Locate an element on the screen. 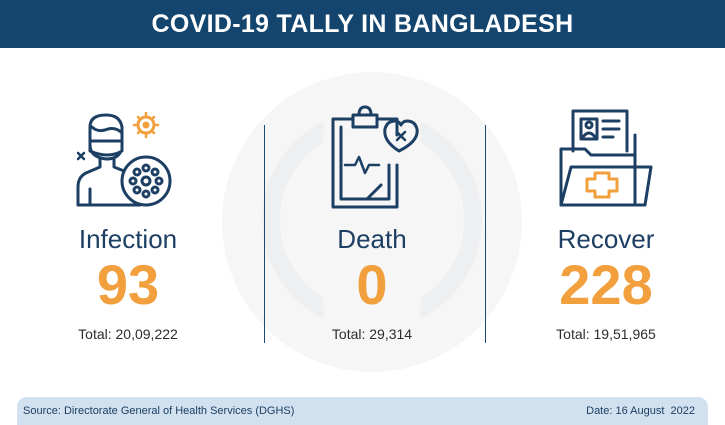 The width and height of the screenshot is (725, 425). stat-total: Total: 20,09,222 is located at coordinates (128, 334).